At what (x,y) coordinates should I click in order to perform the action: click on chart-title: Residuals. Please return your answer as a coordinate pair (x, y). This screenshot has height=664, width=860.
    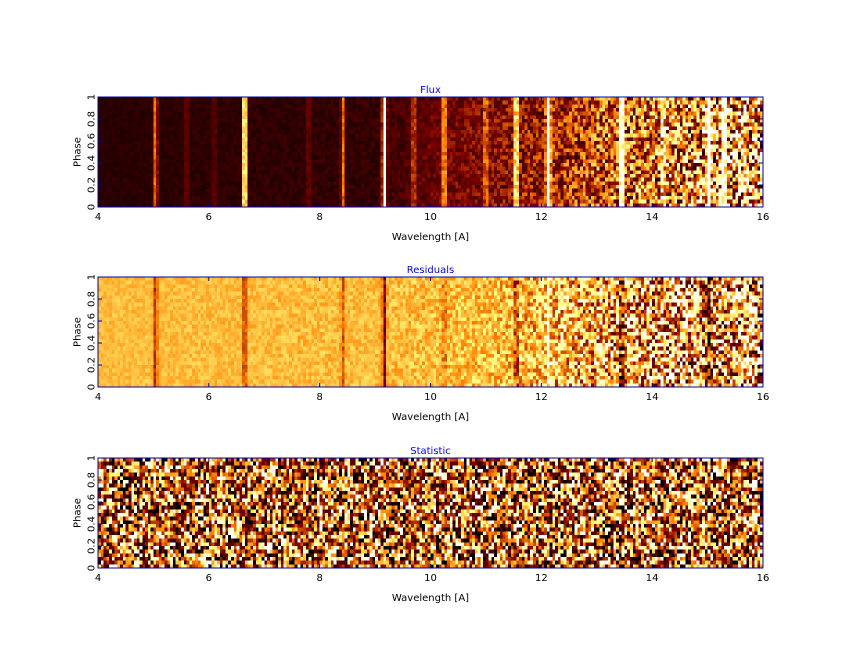
    Looking at the image, I should click on (430, 270).